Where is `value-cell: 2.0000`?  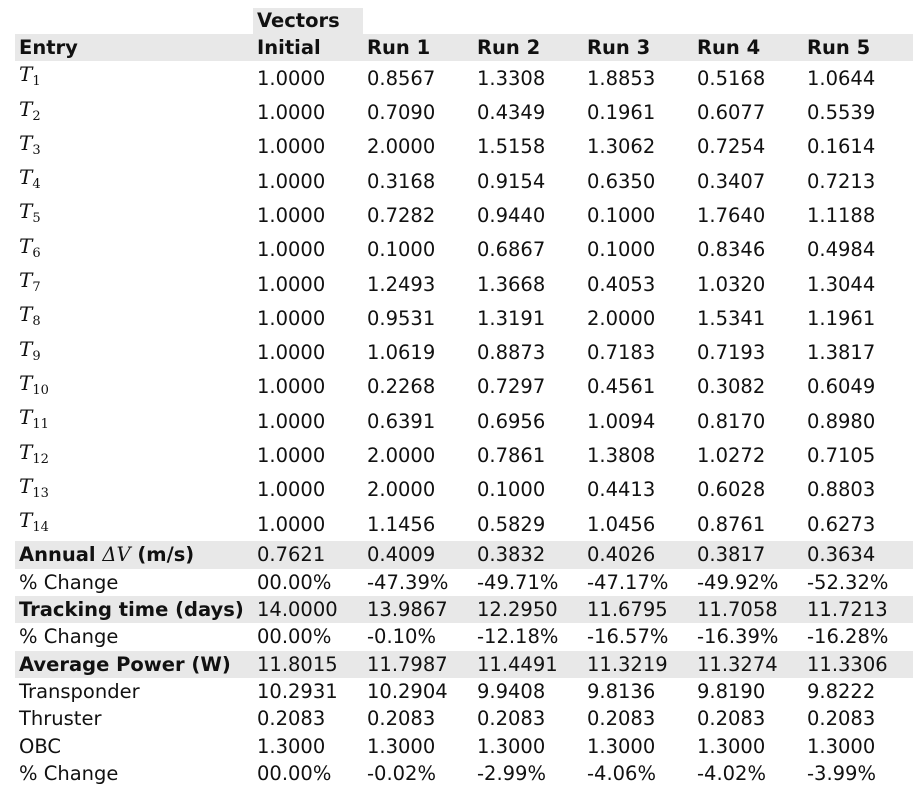 value-cell: 2.0000 is located at coordinates (401, 456).